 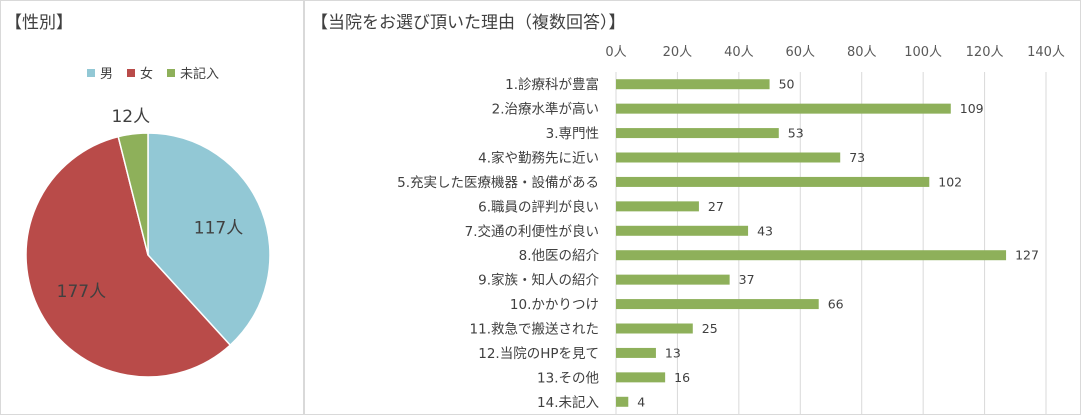 I want to click on bar-data-label: 109, so click(x=972, y=108).